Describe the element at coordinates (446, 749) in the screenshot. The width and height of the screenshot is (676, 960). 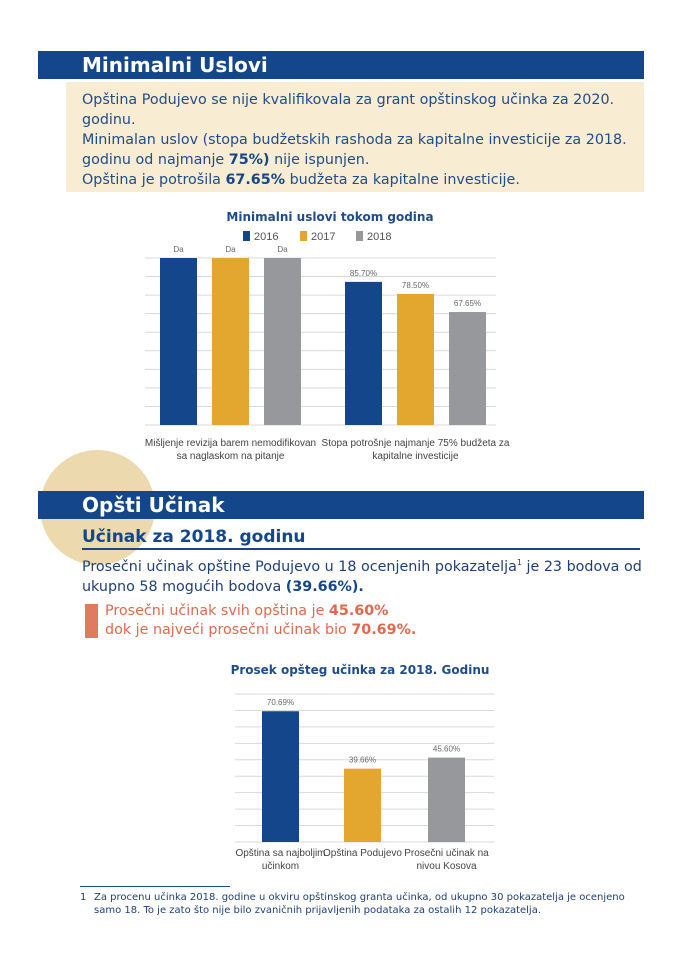
I see `data-label: 45.60%` at that location.